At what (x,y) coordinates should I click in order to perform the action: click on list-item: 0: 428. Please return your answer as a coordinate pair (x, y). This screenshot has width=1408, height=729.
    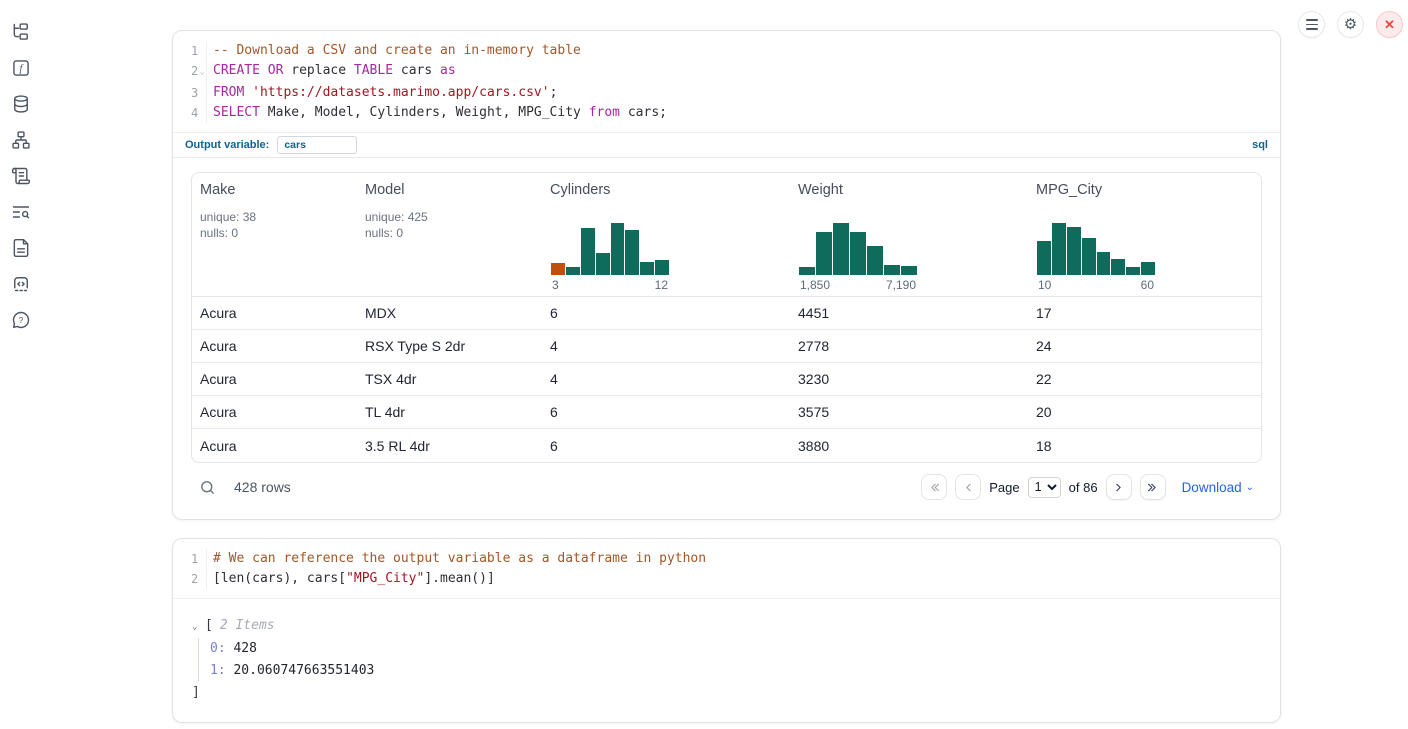
    Looking at the image, I should click on (233, 648).